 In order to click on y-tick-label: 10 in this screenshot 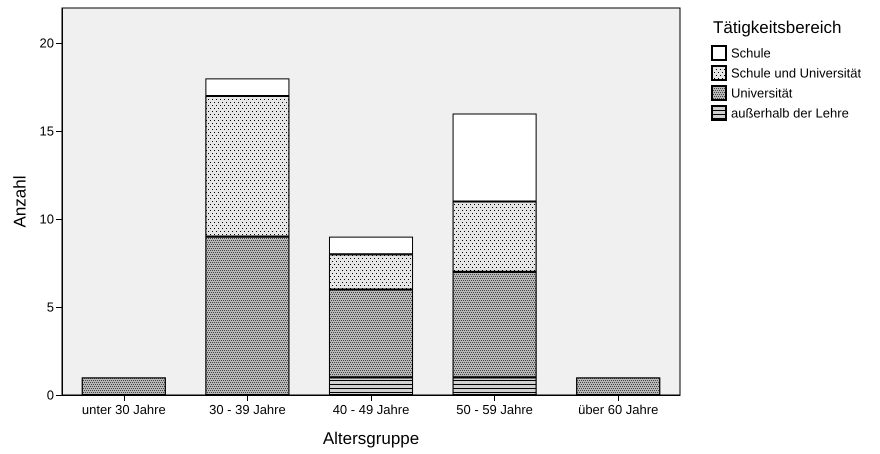, I will do `click(47, 219)`.